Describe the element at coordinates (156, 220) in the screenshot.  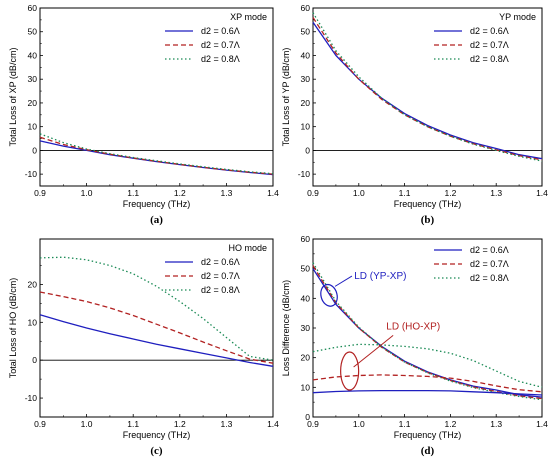
I see `panel-label: (a)` at that location.